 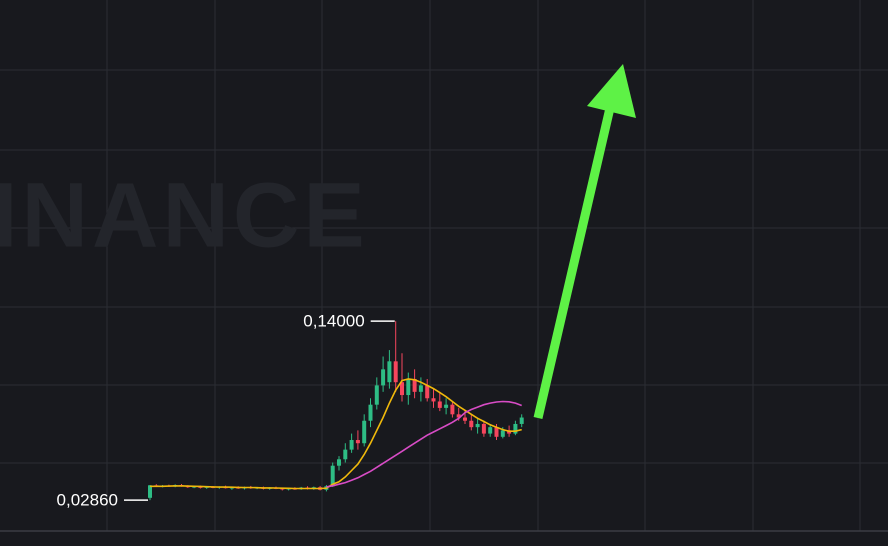 I want to click on arrow, so click(x=584, y=242).